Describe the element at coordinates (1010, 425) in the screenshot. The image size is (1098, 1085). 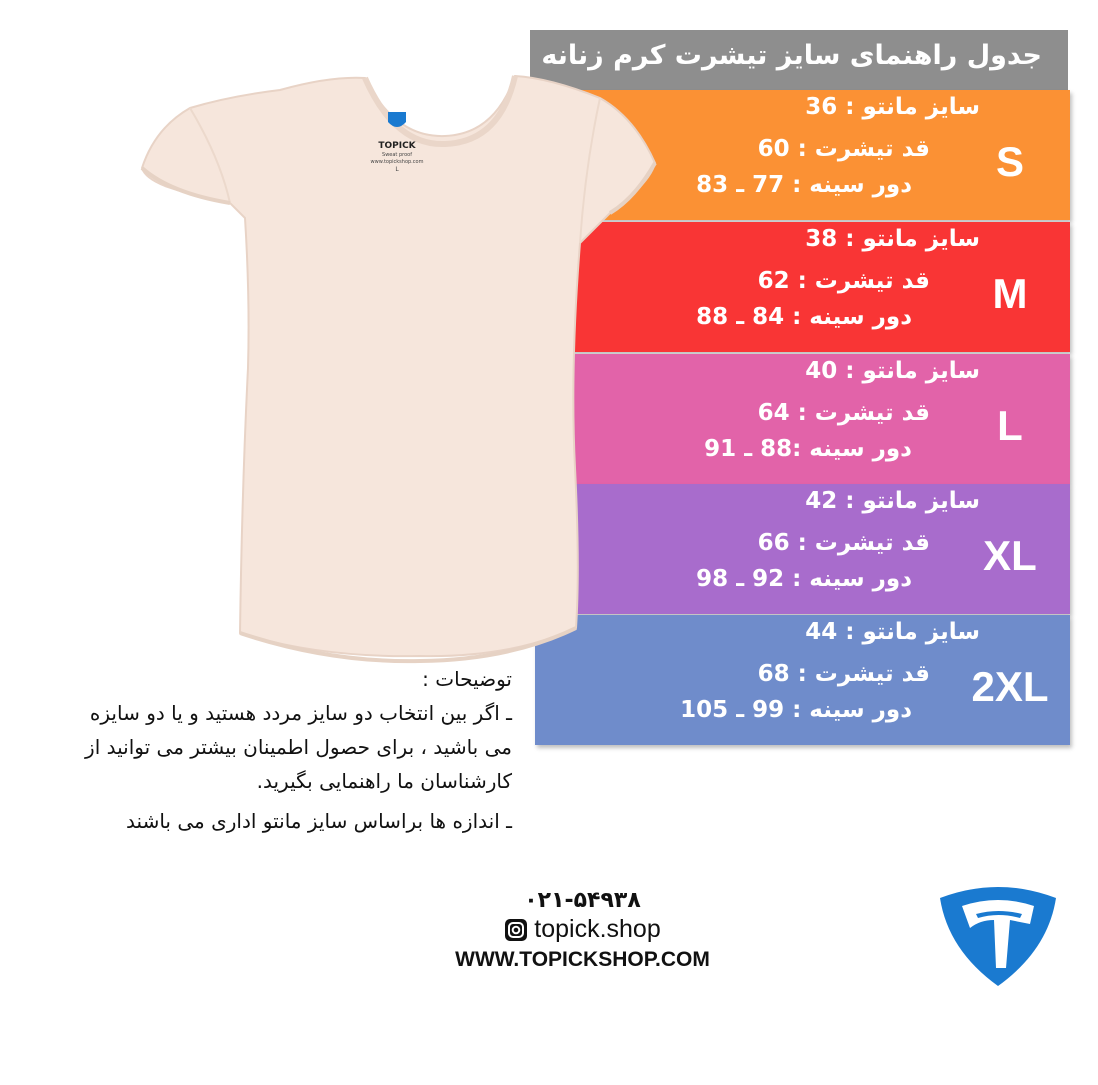
I see `size-label: L` at that location.